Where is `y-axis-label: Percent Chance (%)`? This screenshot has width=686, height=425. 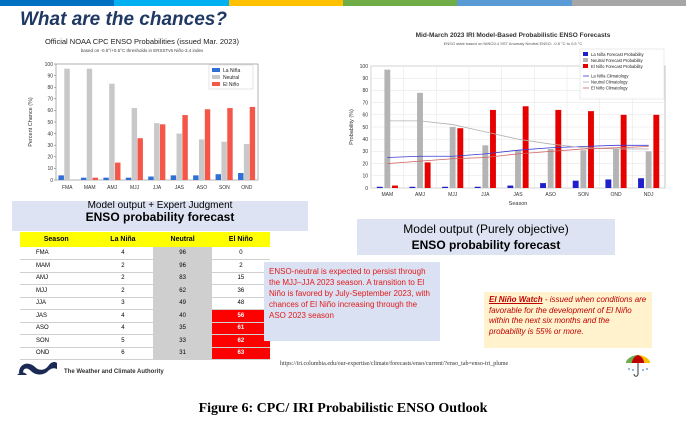 y-axis-label: Percent Chance (%) is located at coordinates (31, 122).